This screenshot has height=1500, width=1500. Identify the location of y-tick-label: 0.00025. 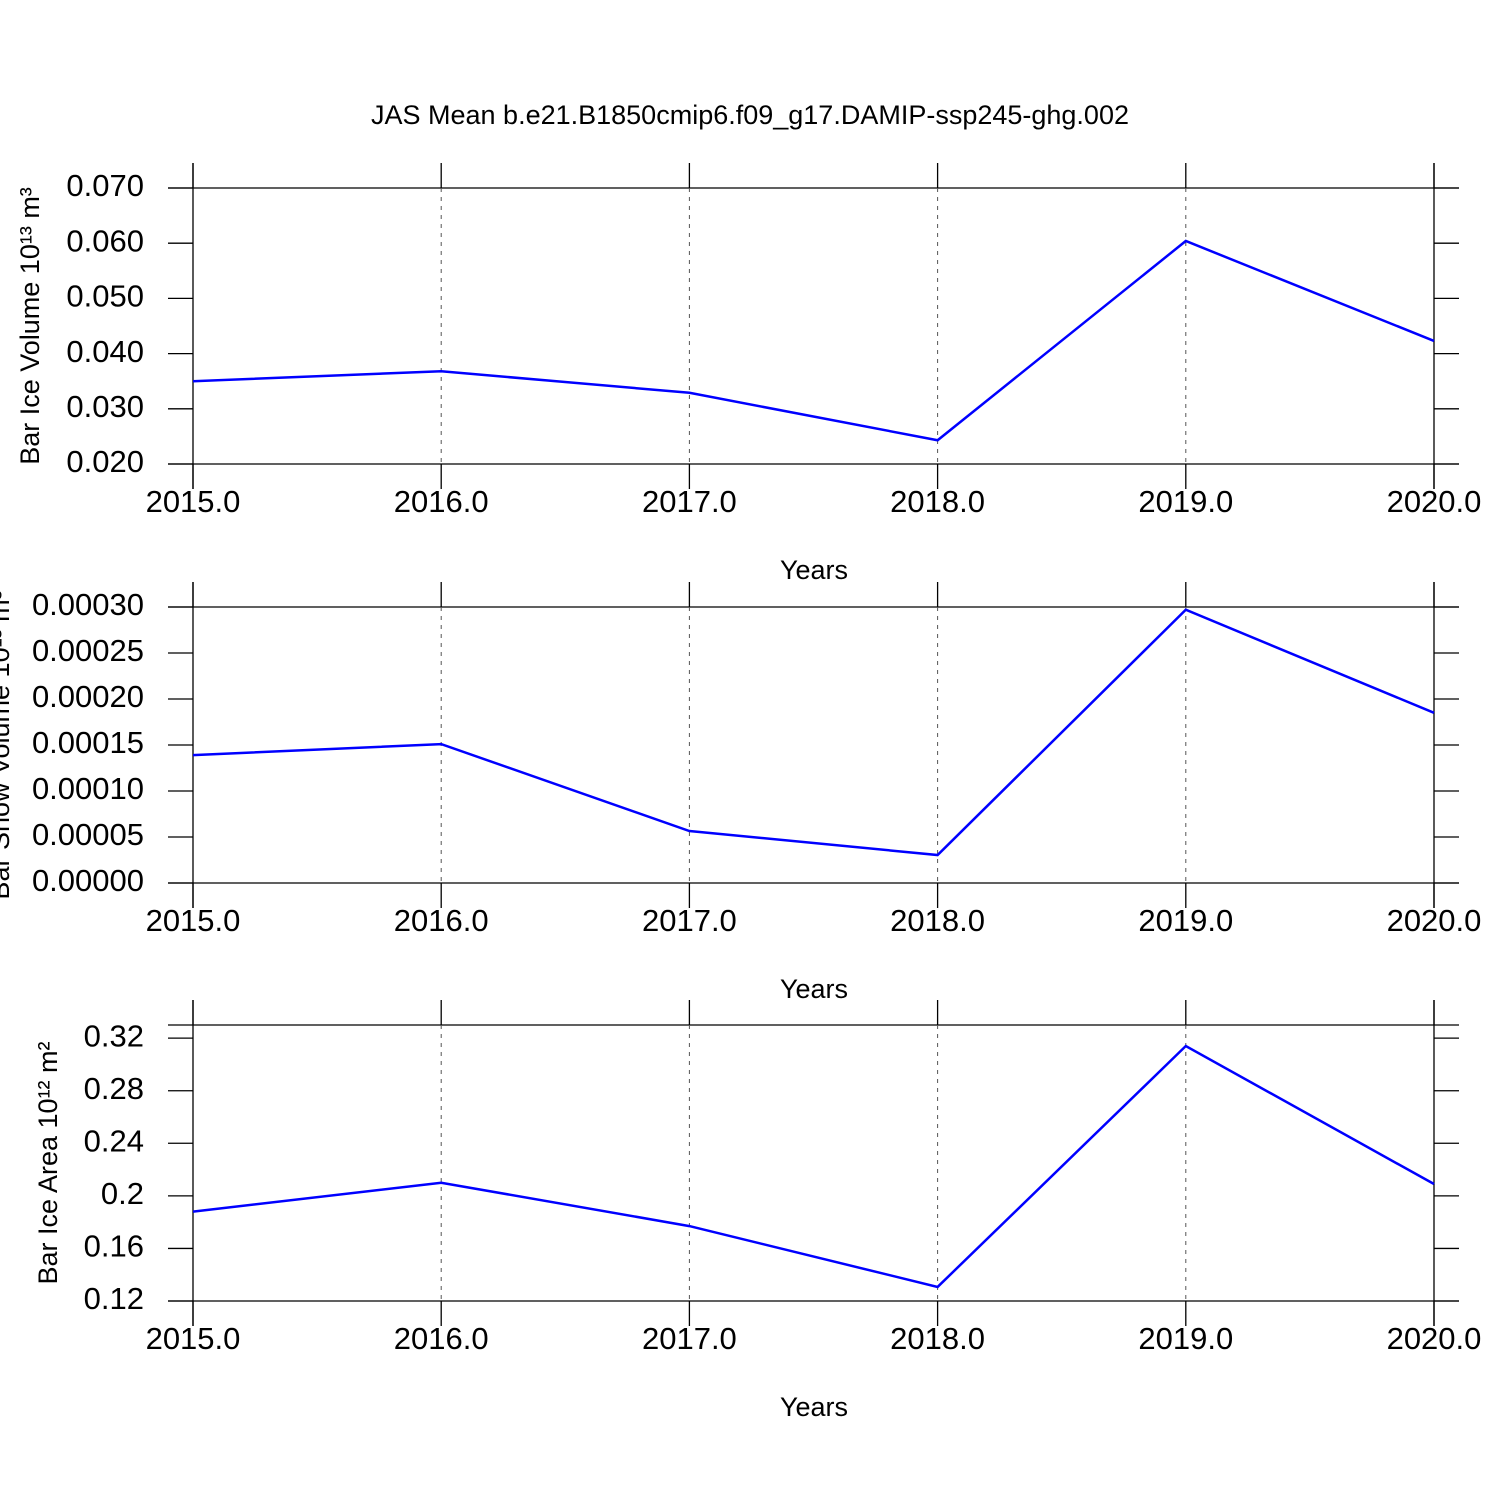
(88, 650).